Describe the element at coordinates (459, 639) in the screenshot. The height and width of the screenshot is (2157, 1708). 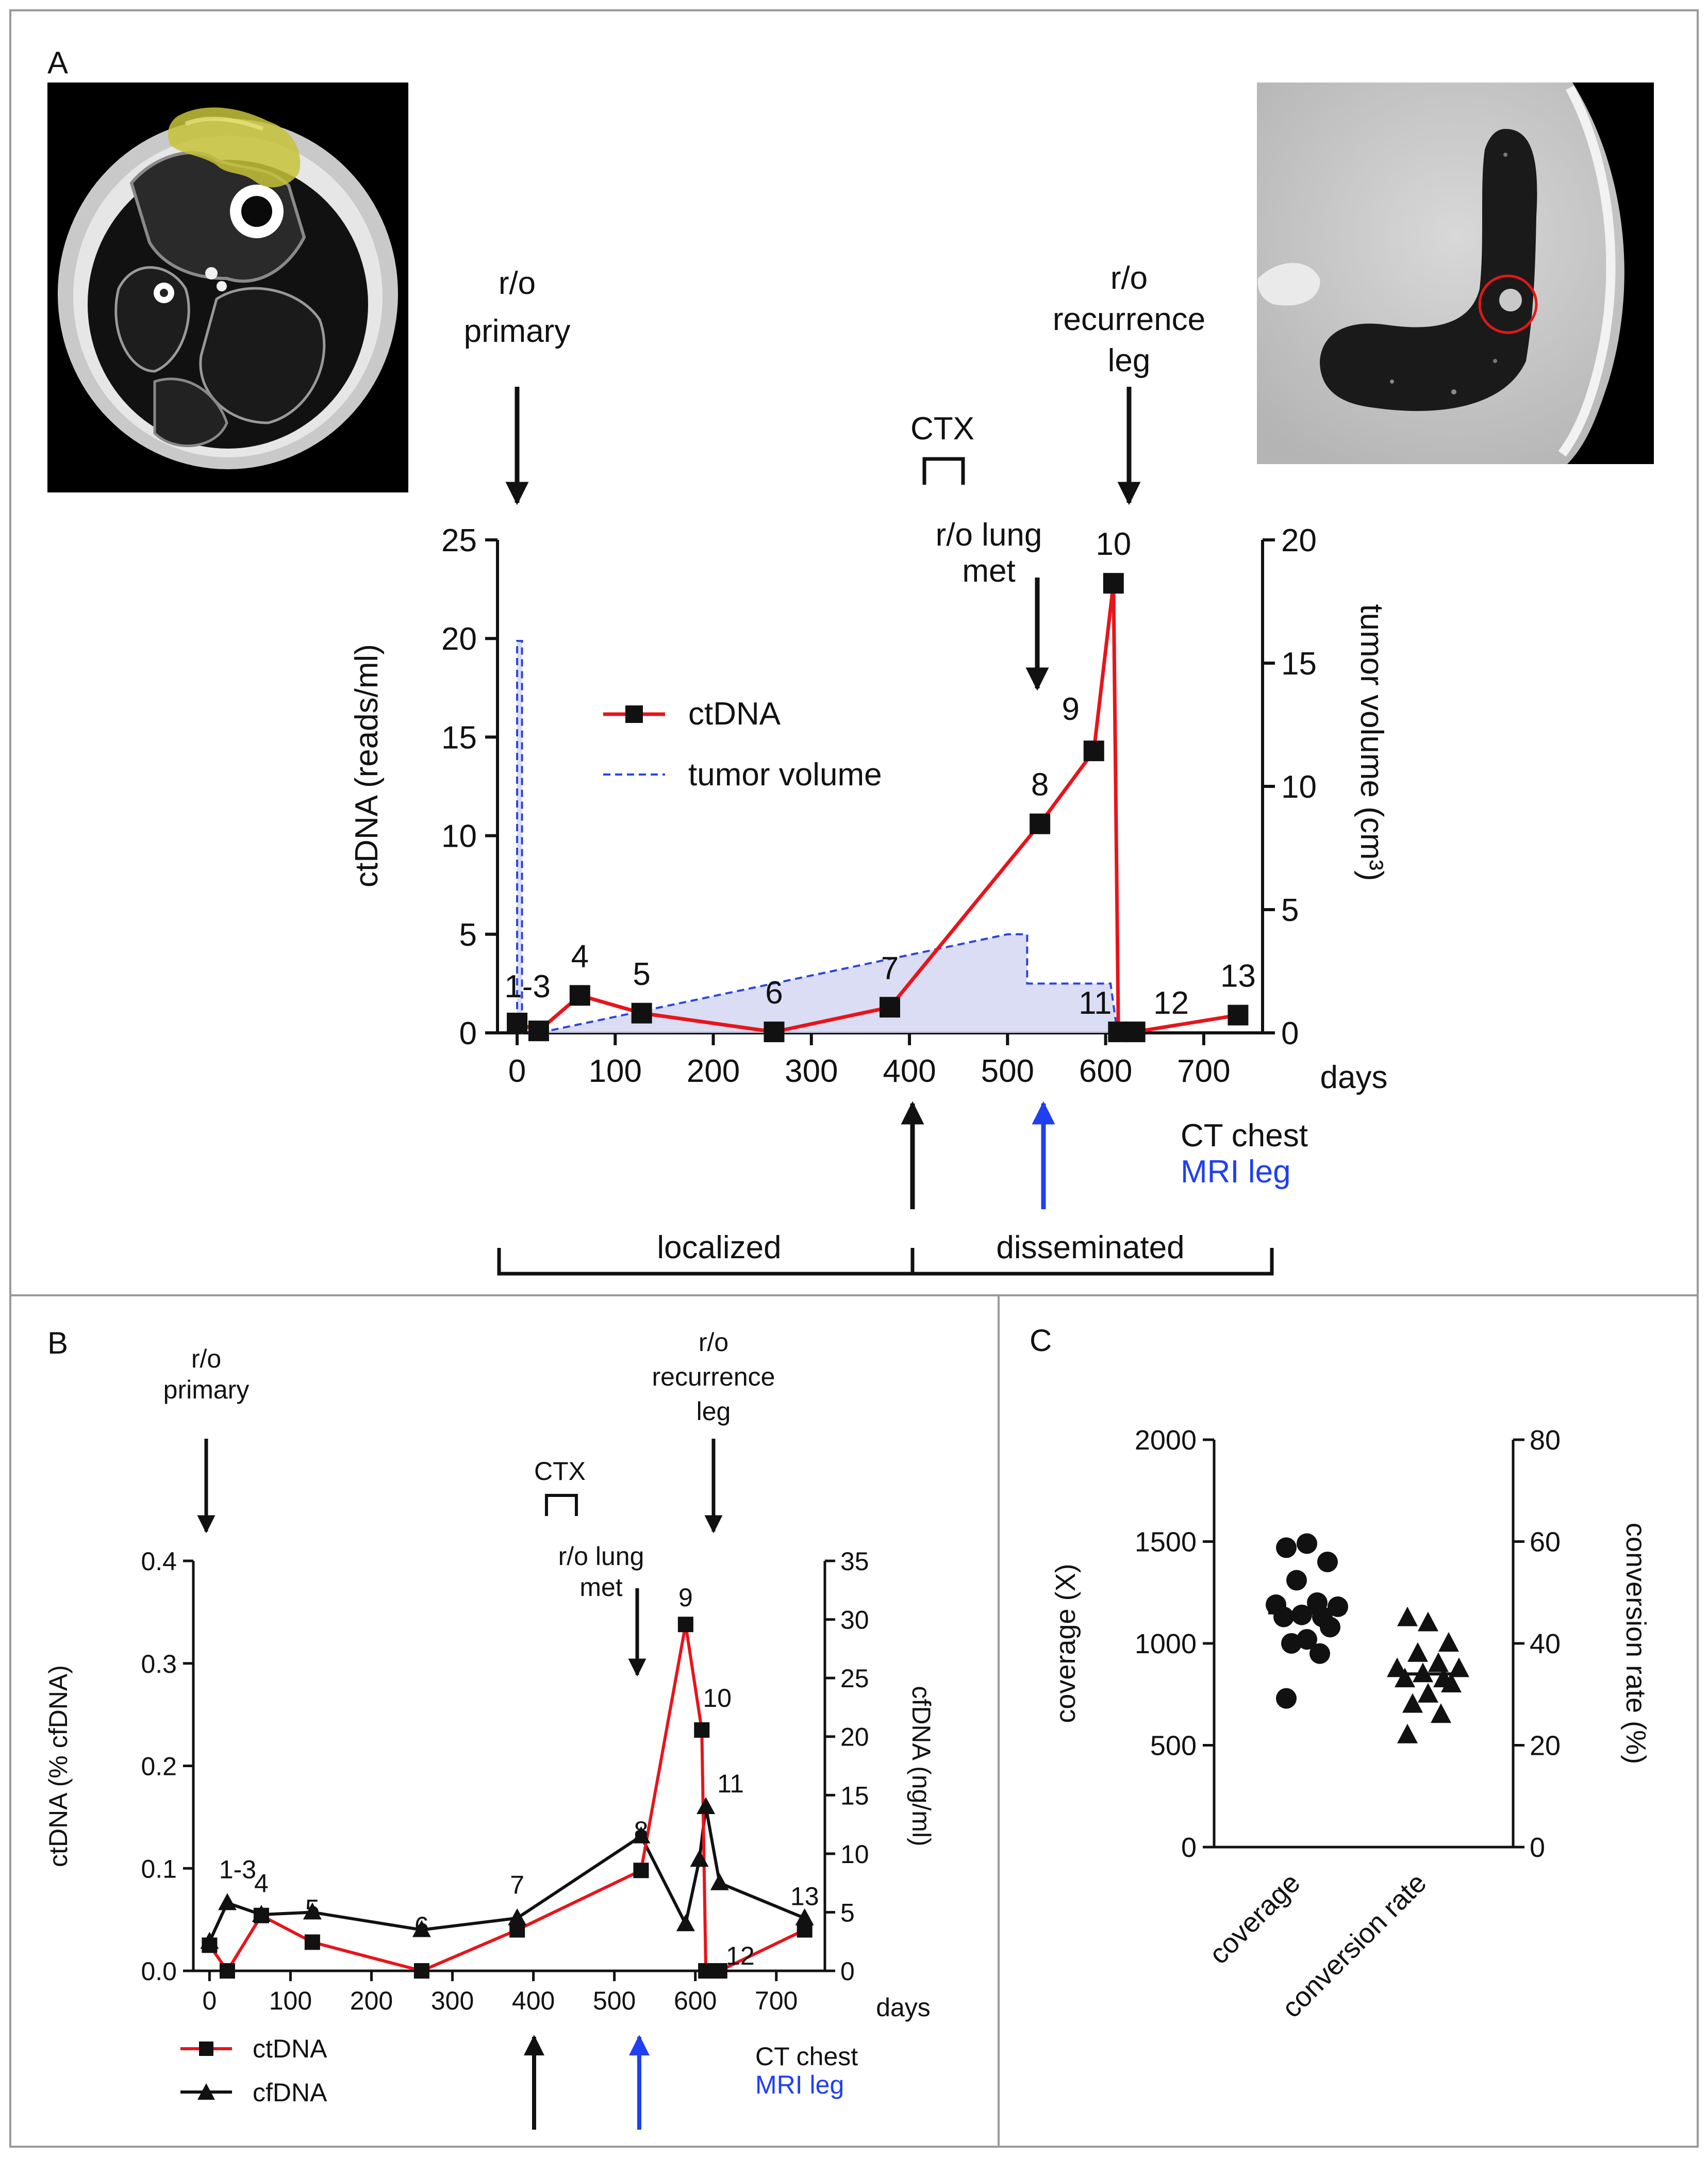
I see `a-ytick-label: 20` at that location.